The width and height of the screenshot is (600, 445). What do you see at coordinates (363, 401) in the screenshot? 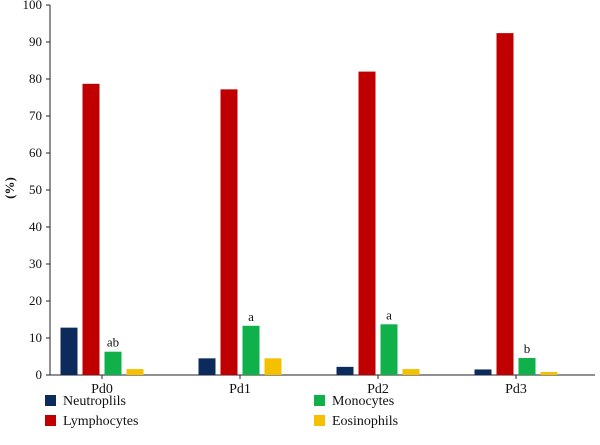
I see `legend-label: Monocytes` at bounding box center [363, 401].